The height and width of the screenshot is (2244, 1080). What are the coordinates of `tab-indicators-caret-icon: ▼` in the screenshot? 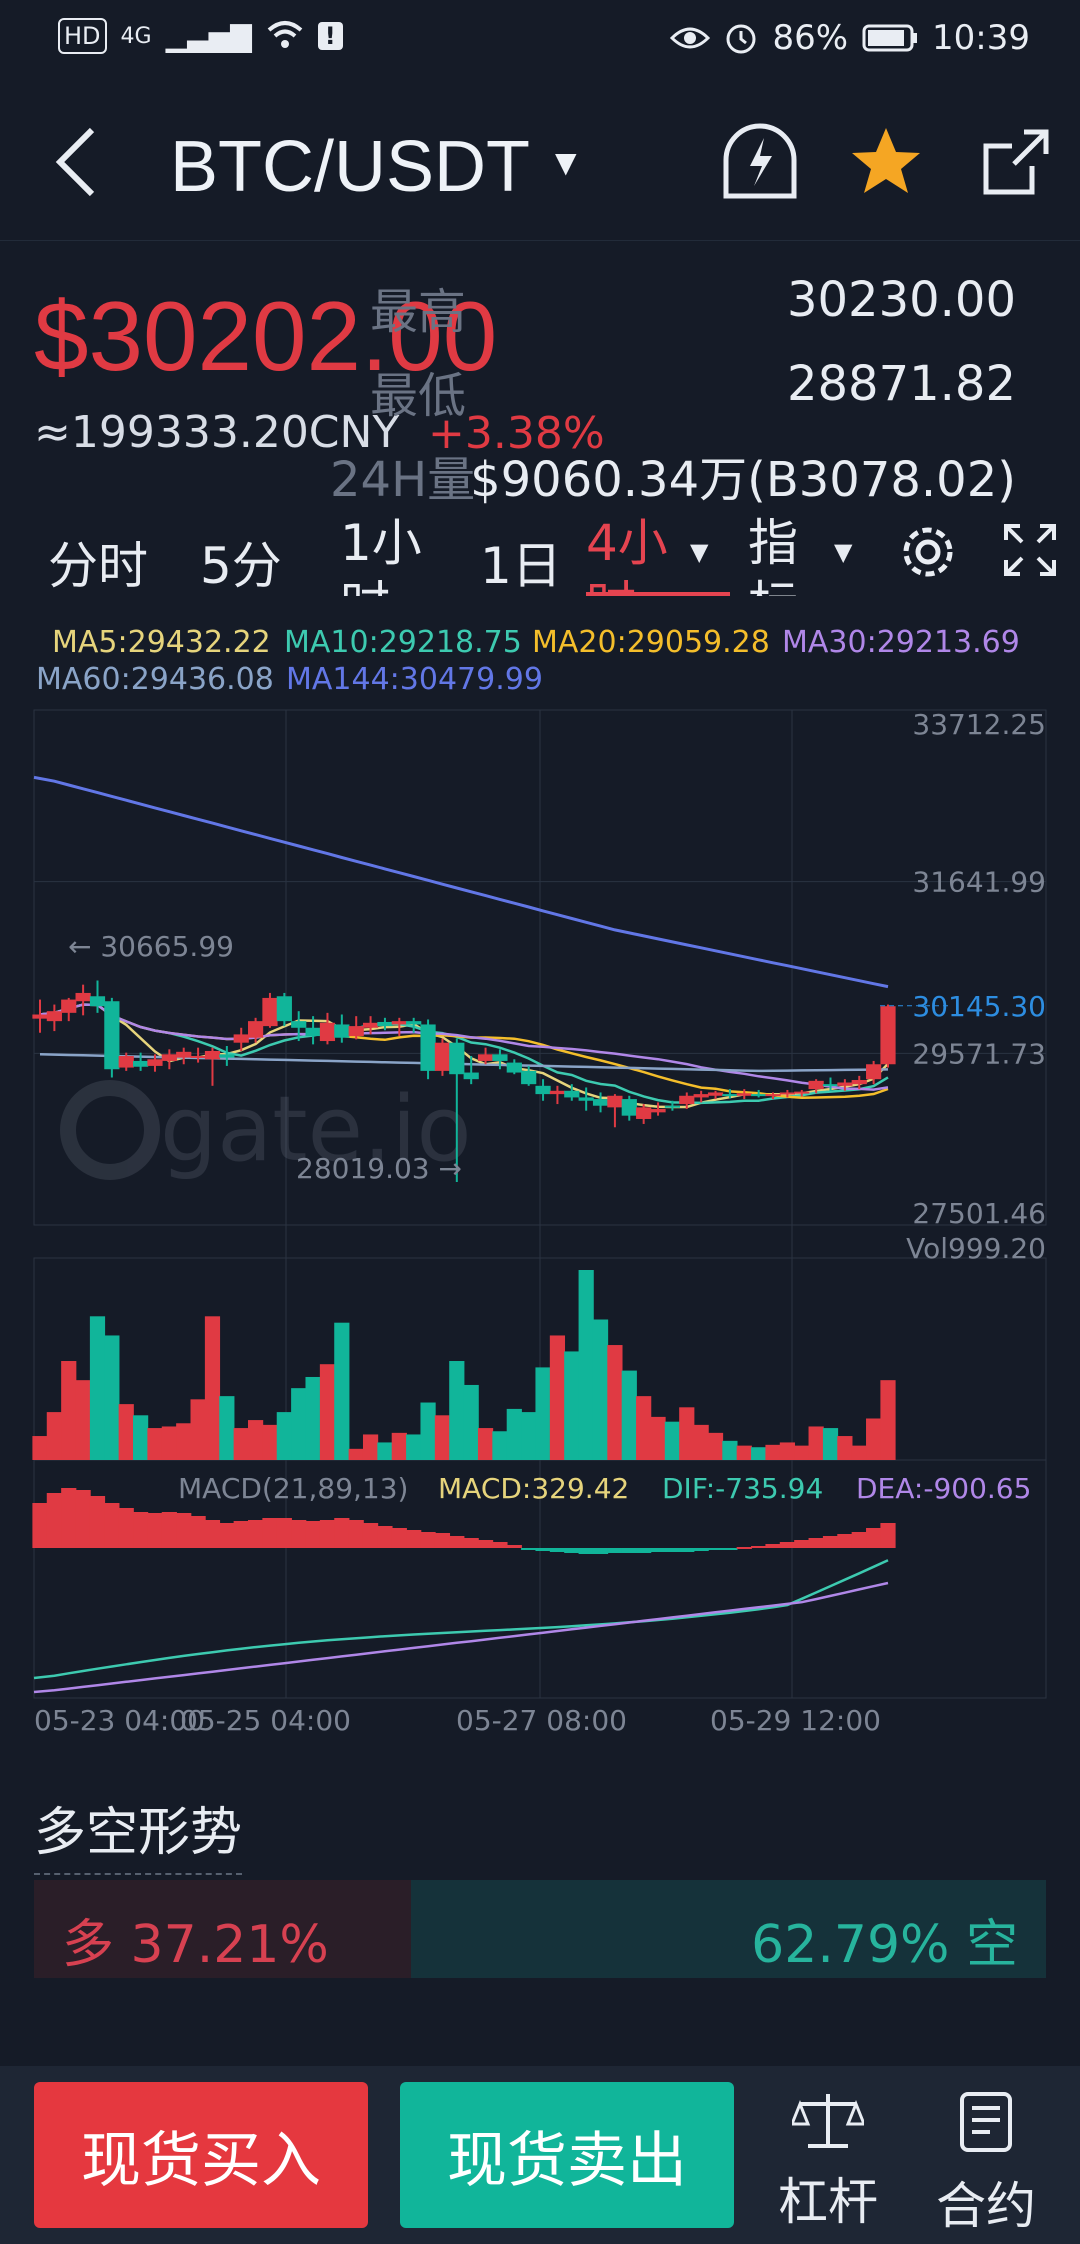 It's located at (843, 552).